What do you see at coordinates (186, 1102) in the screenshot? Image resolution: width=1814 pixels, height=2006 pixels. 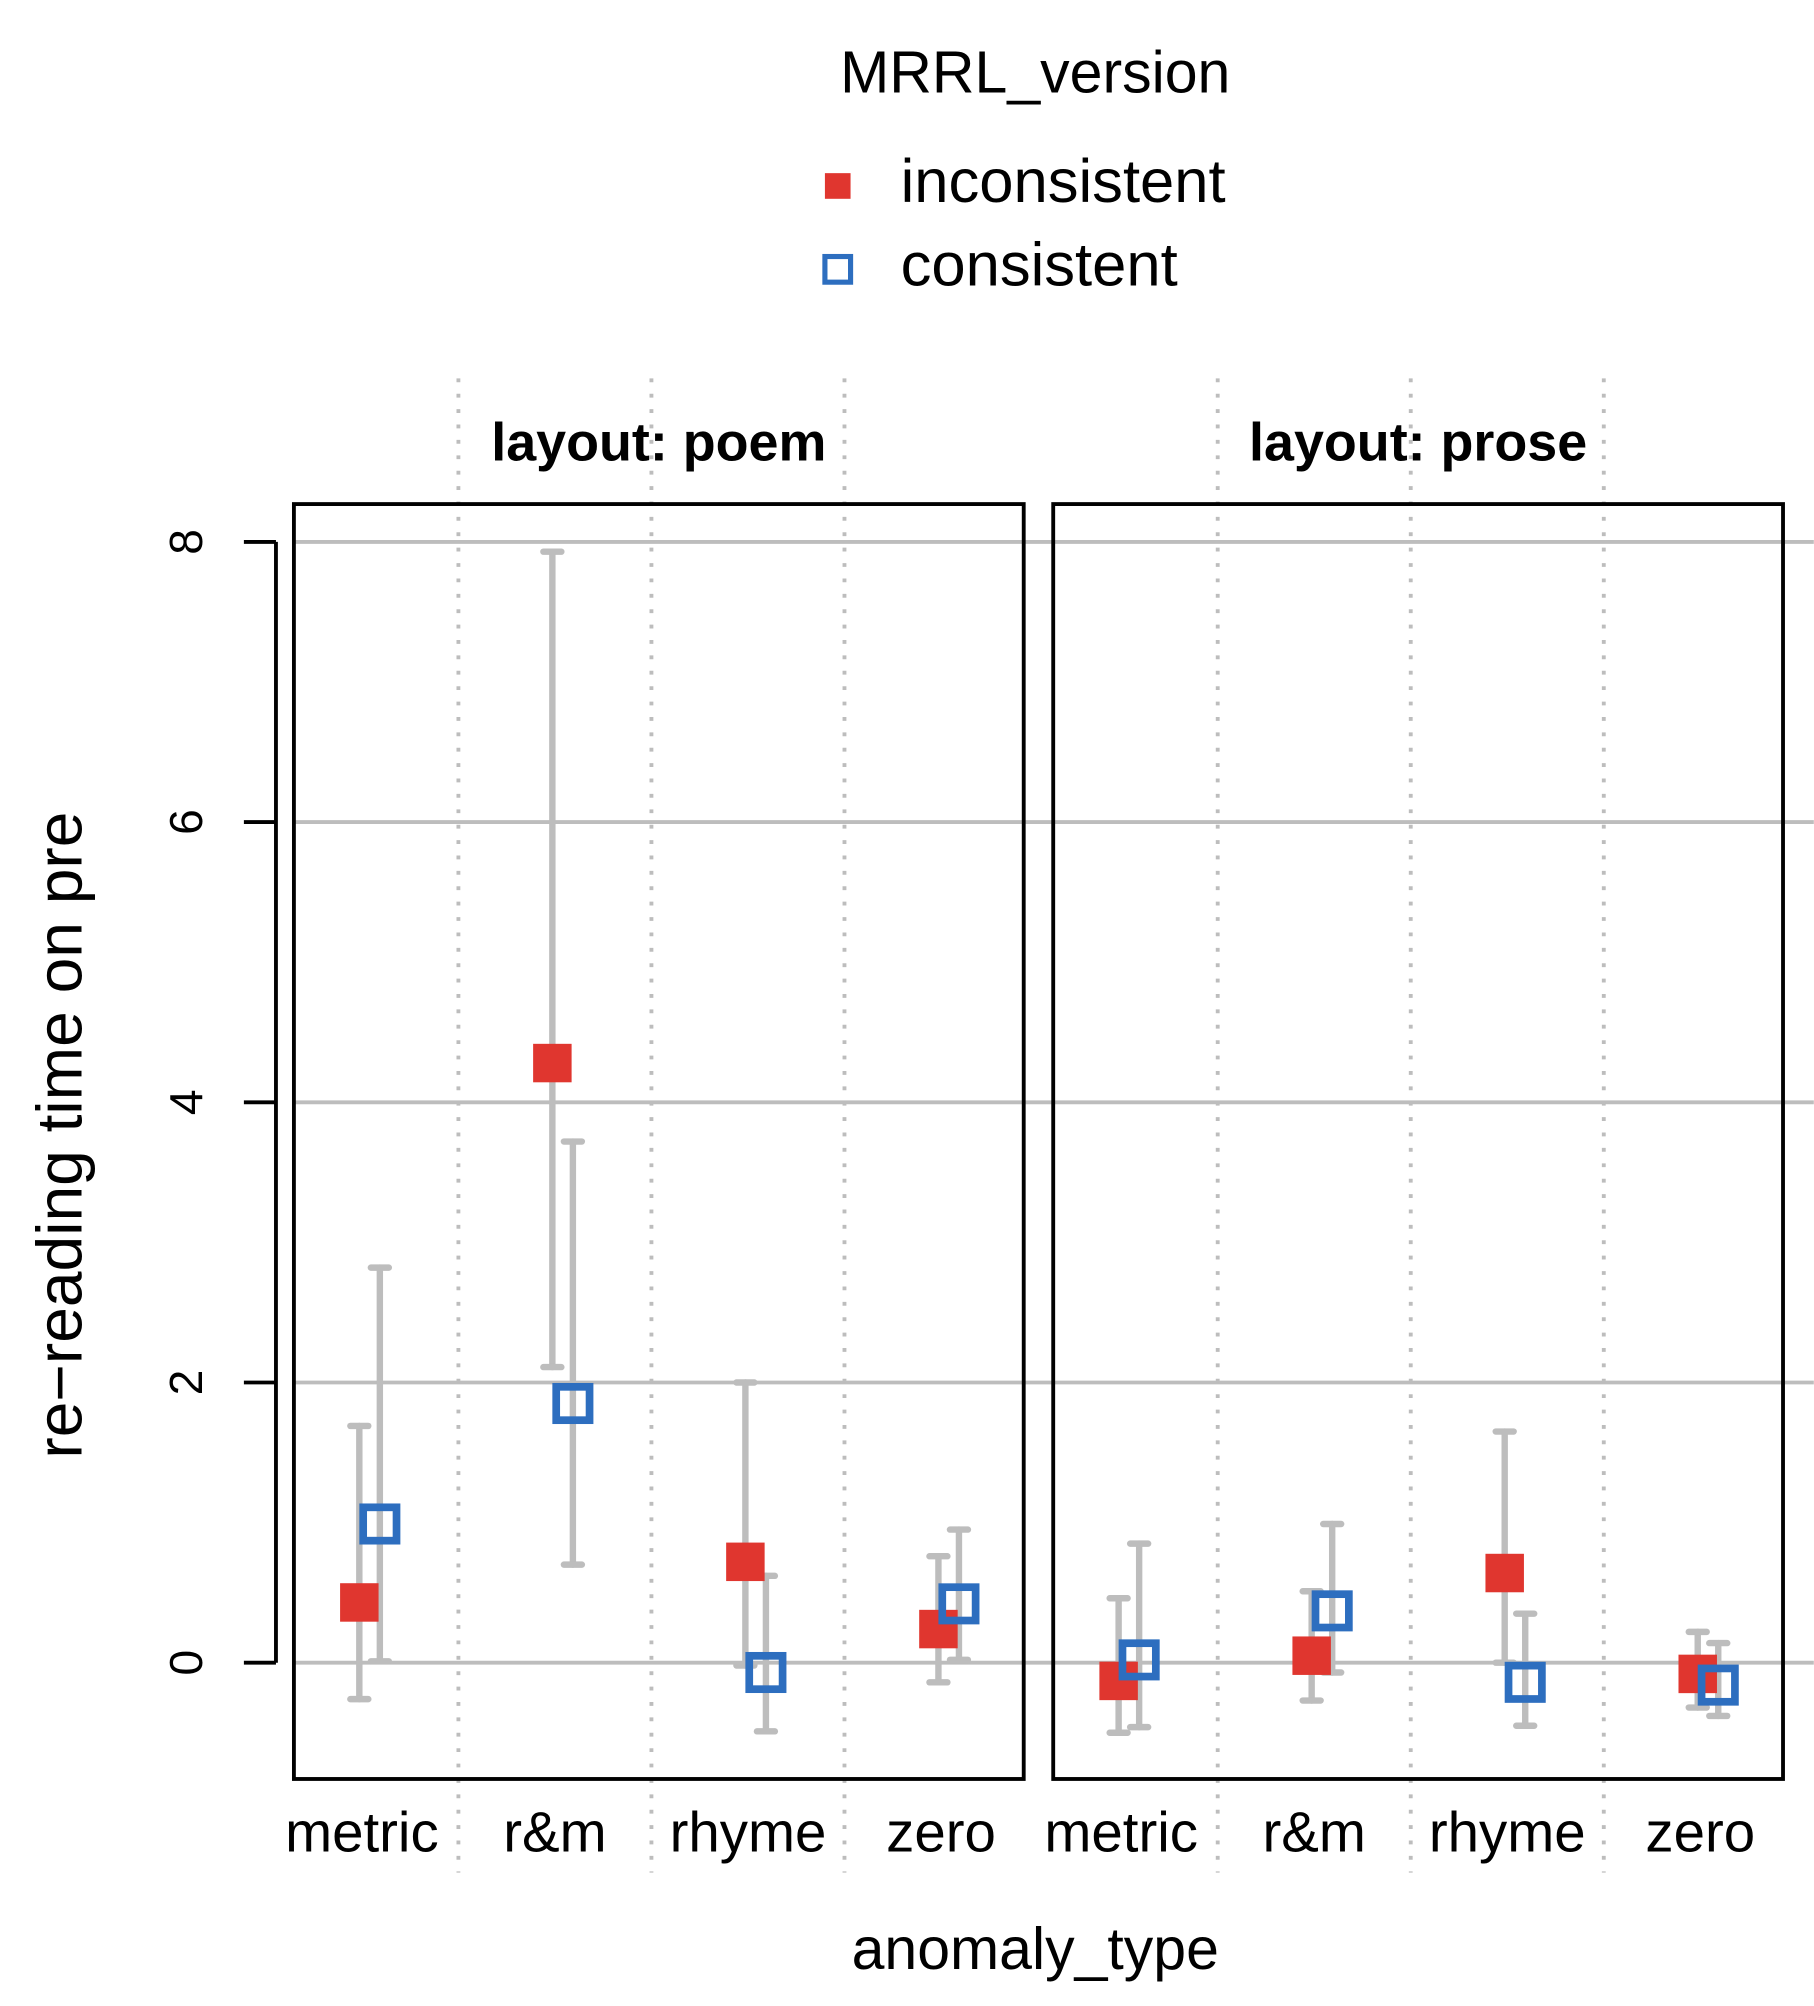 I see `y-tick-label: 4` at bounding box center [186, 1102].